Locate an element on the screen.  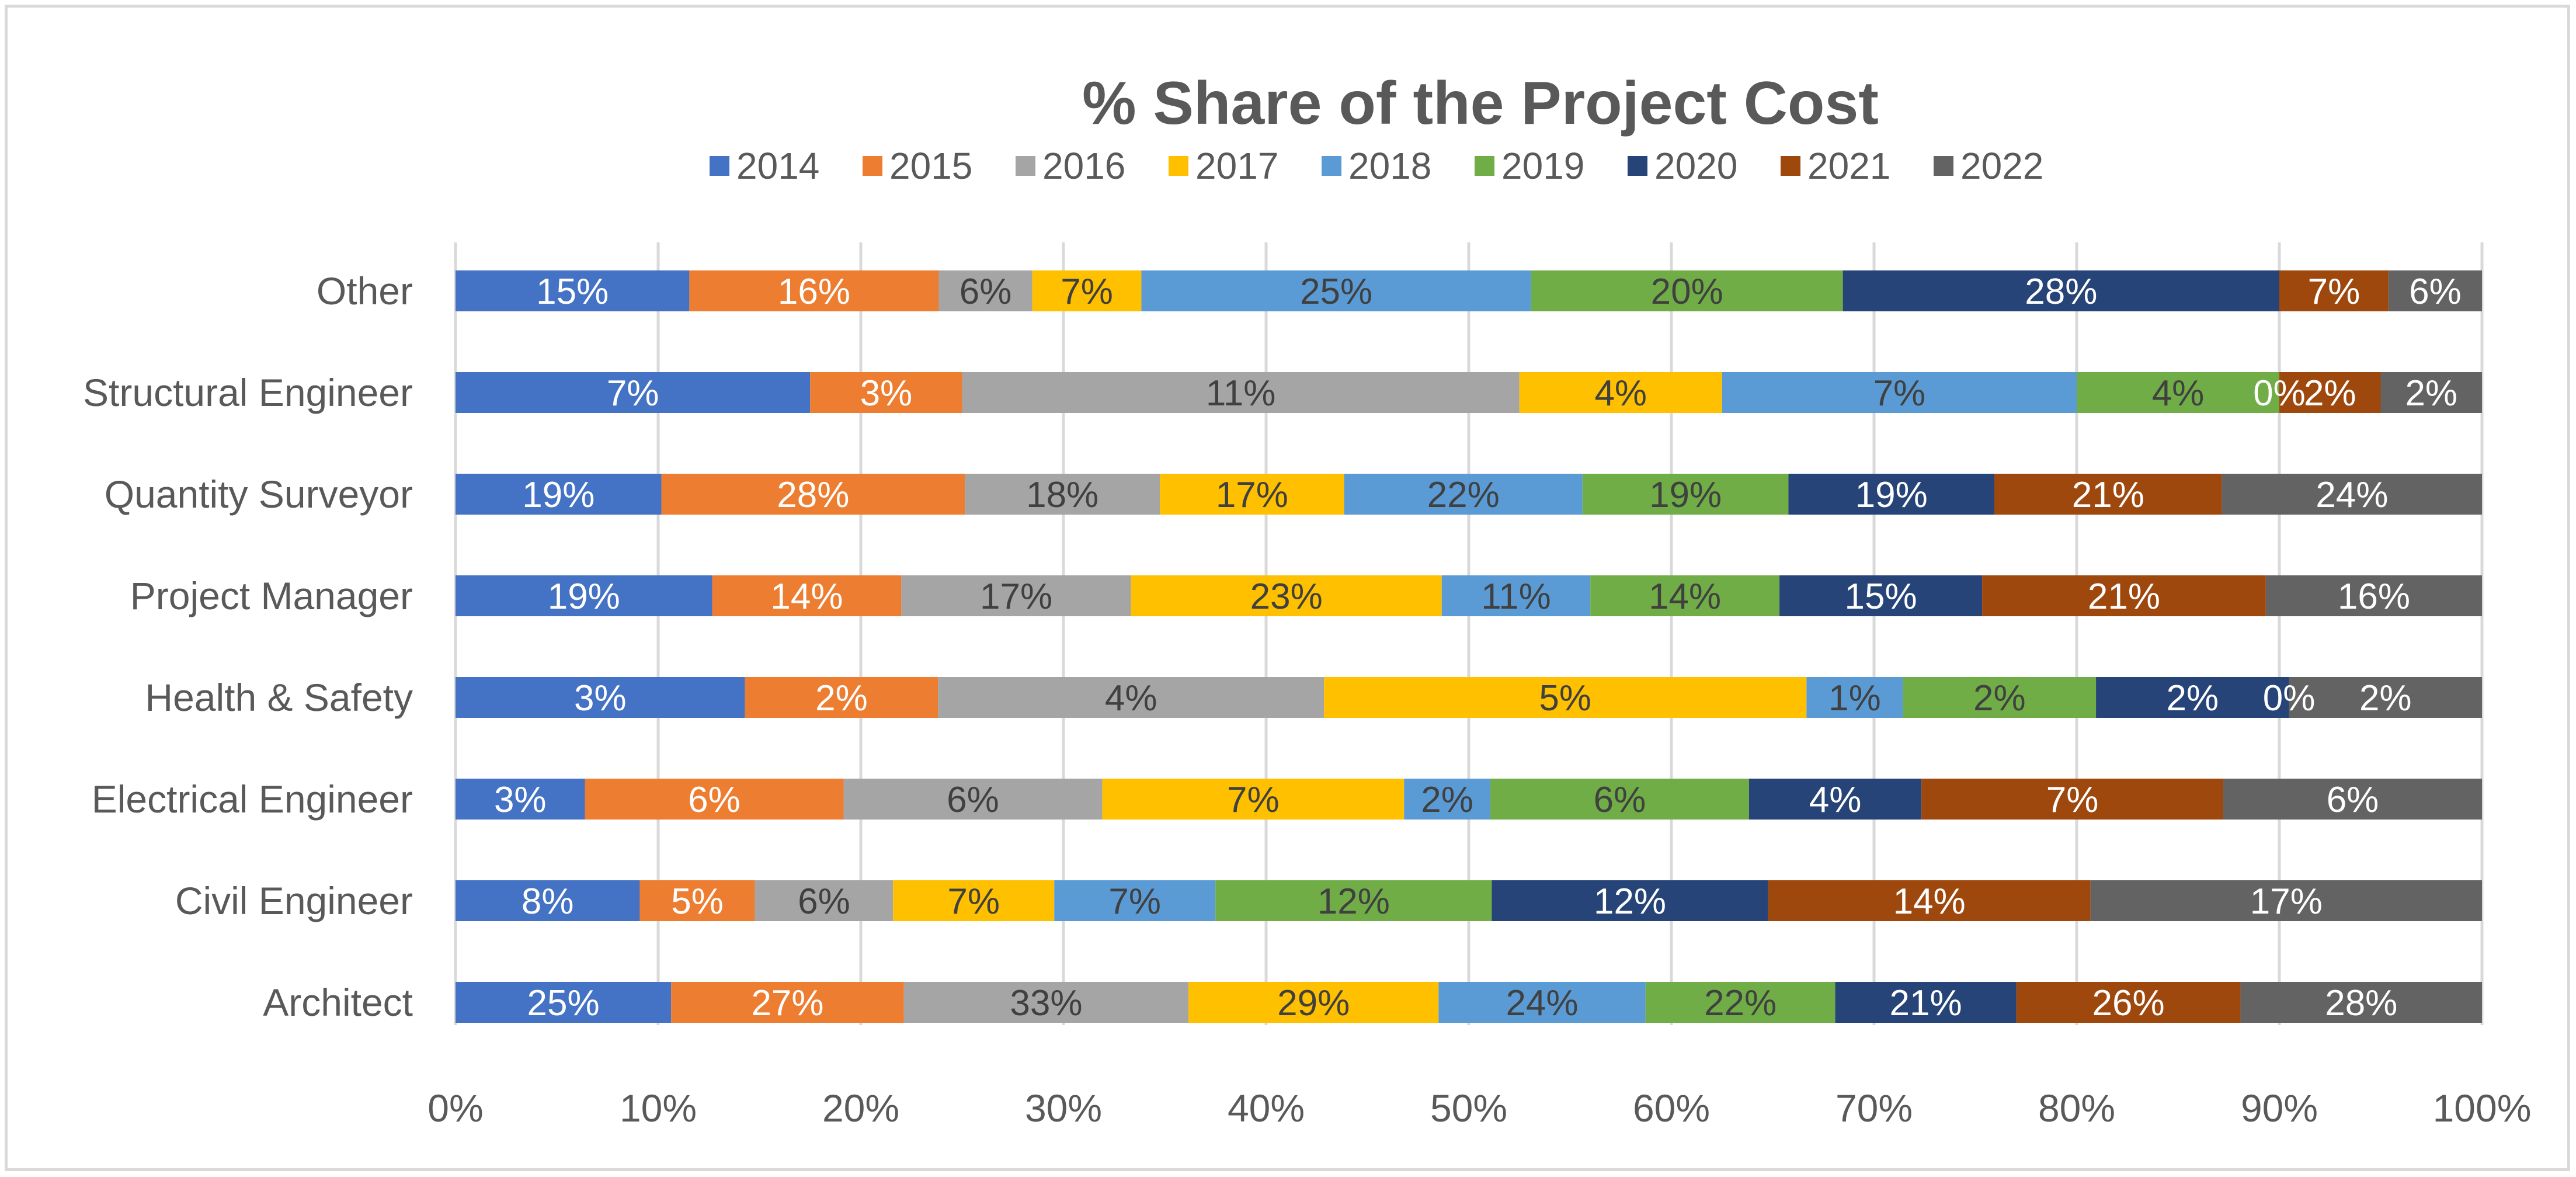
x-tick-label: 20% is located at coordinates (860, 1108).